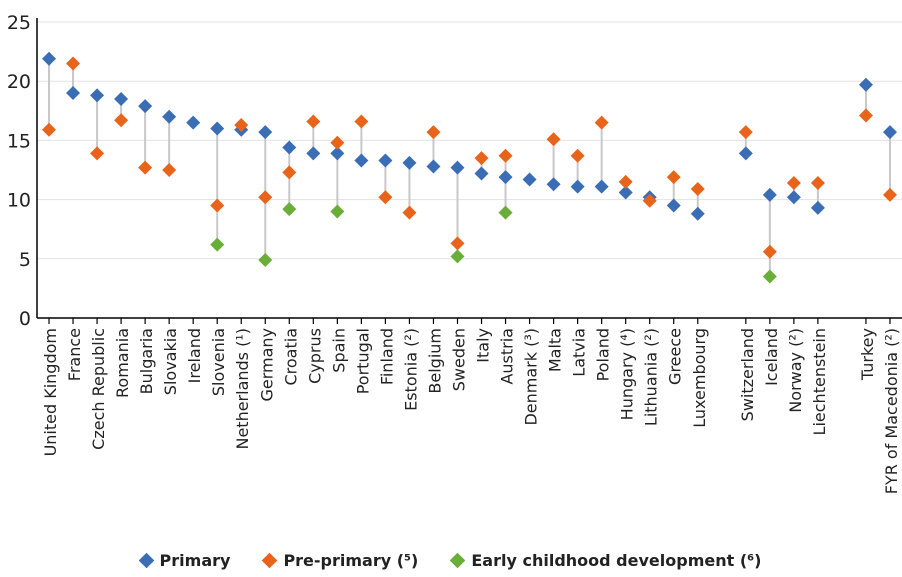 Image resolution: width=902 pixels, height=577 pixels. What do you see at coordinates (697, 213) in the screenshot?
I see `primary-marker-luxembourg` at bounding box center [697, 213].